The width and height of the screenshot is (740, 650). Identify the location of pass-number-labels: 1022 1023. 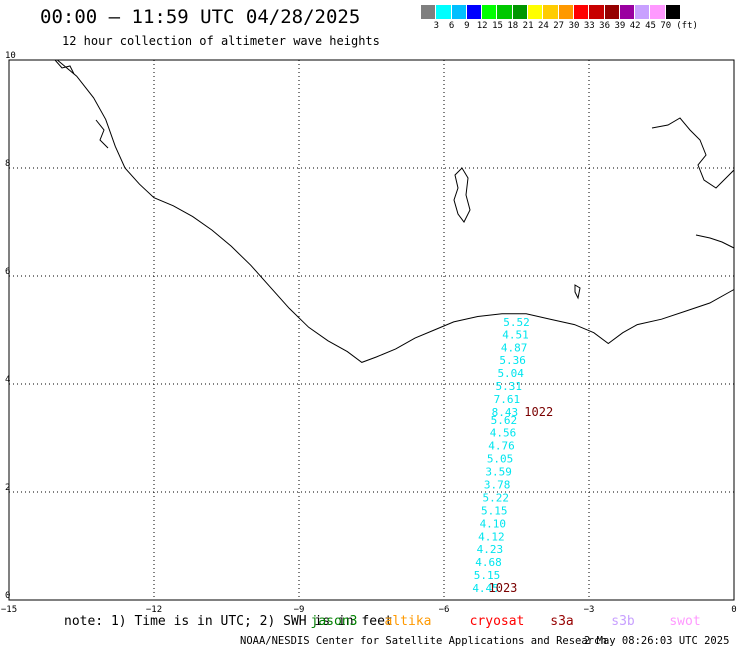
(521, 500).